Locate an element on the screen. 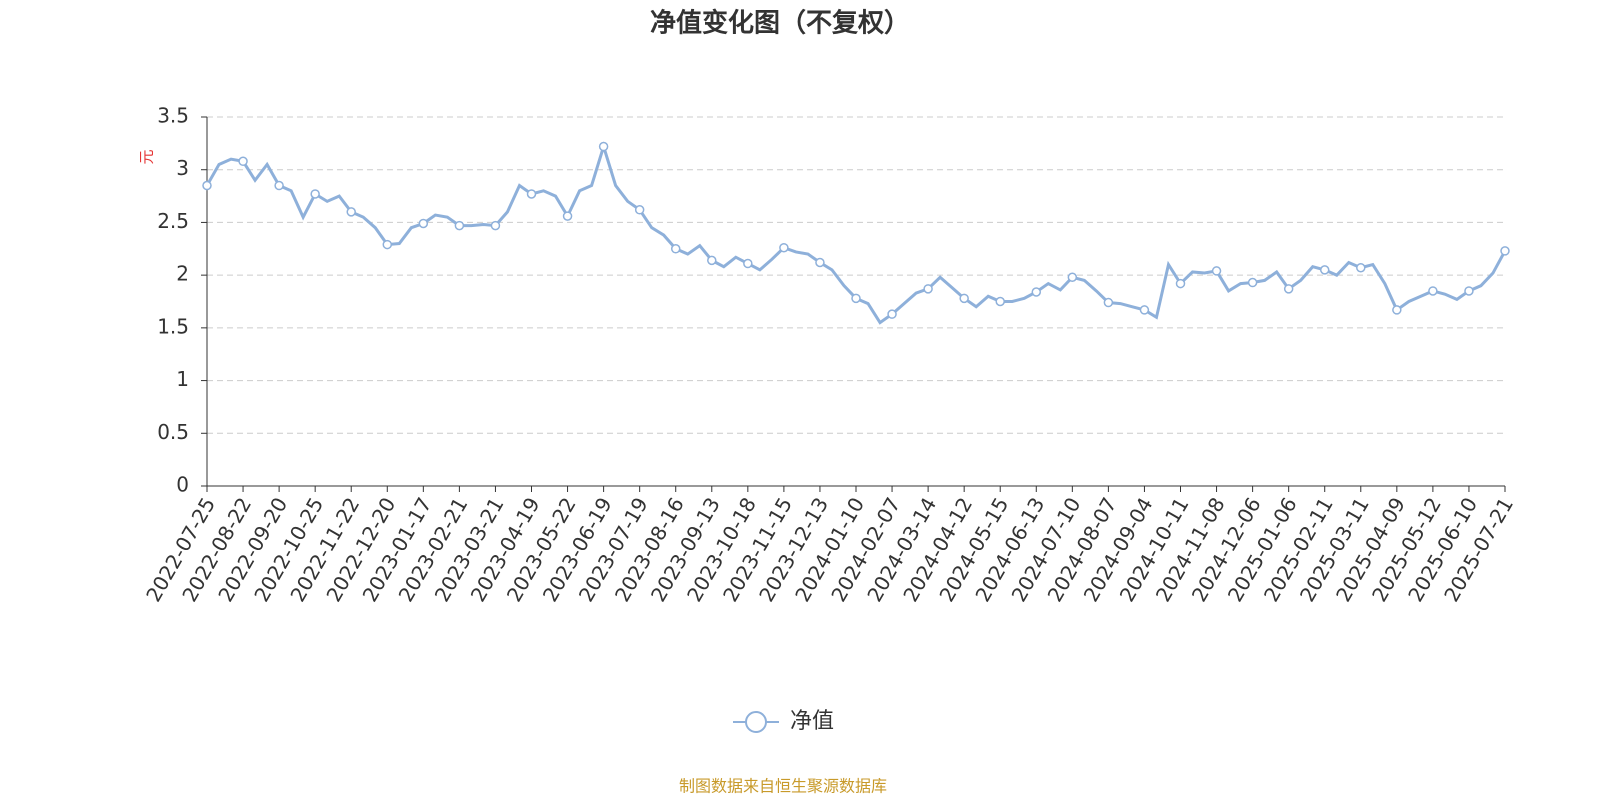  source-note: 制图数据来自恒生聚源数据库 is located at coordinates (783, 786).